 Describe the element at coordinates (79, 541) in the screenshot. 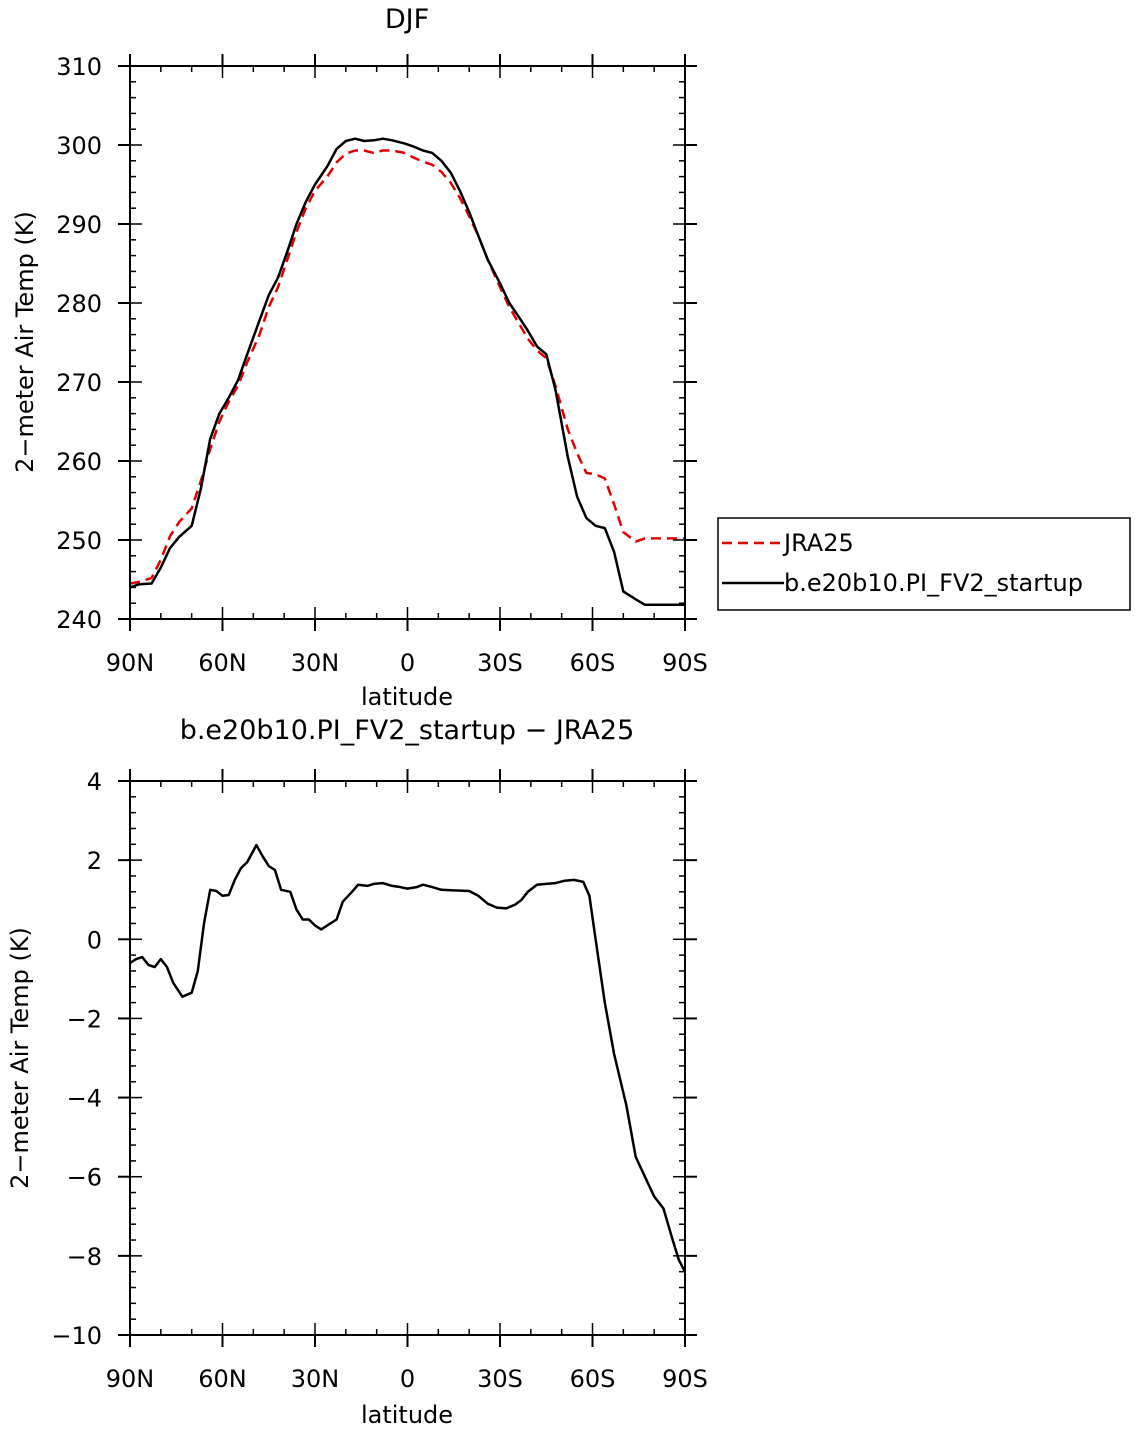

I see `y-tick-label: 250` at that location.